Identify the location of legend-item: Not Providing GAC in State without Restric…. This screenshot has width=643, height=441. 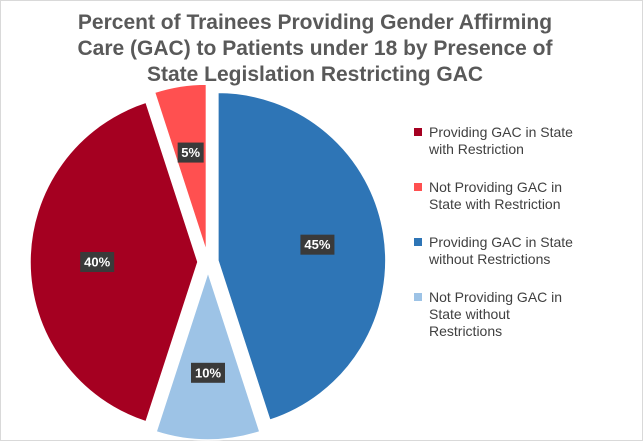
(524, 314).